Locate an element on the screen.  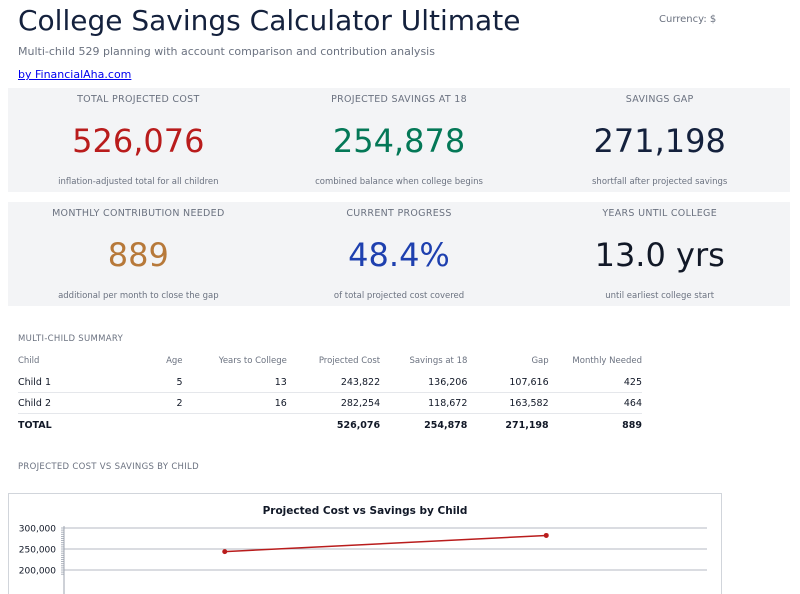
y-tick-label: 300,000 is located at coordinates (37, 530).